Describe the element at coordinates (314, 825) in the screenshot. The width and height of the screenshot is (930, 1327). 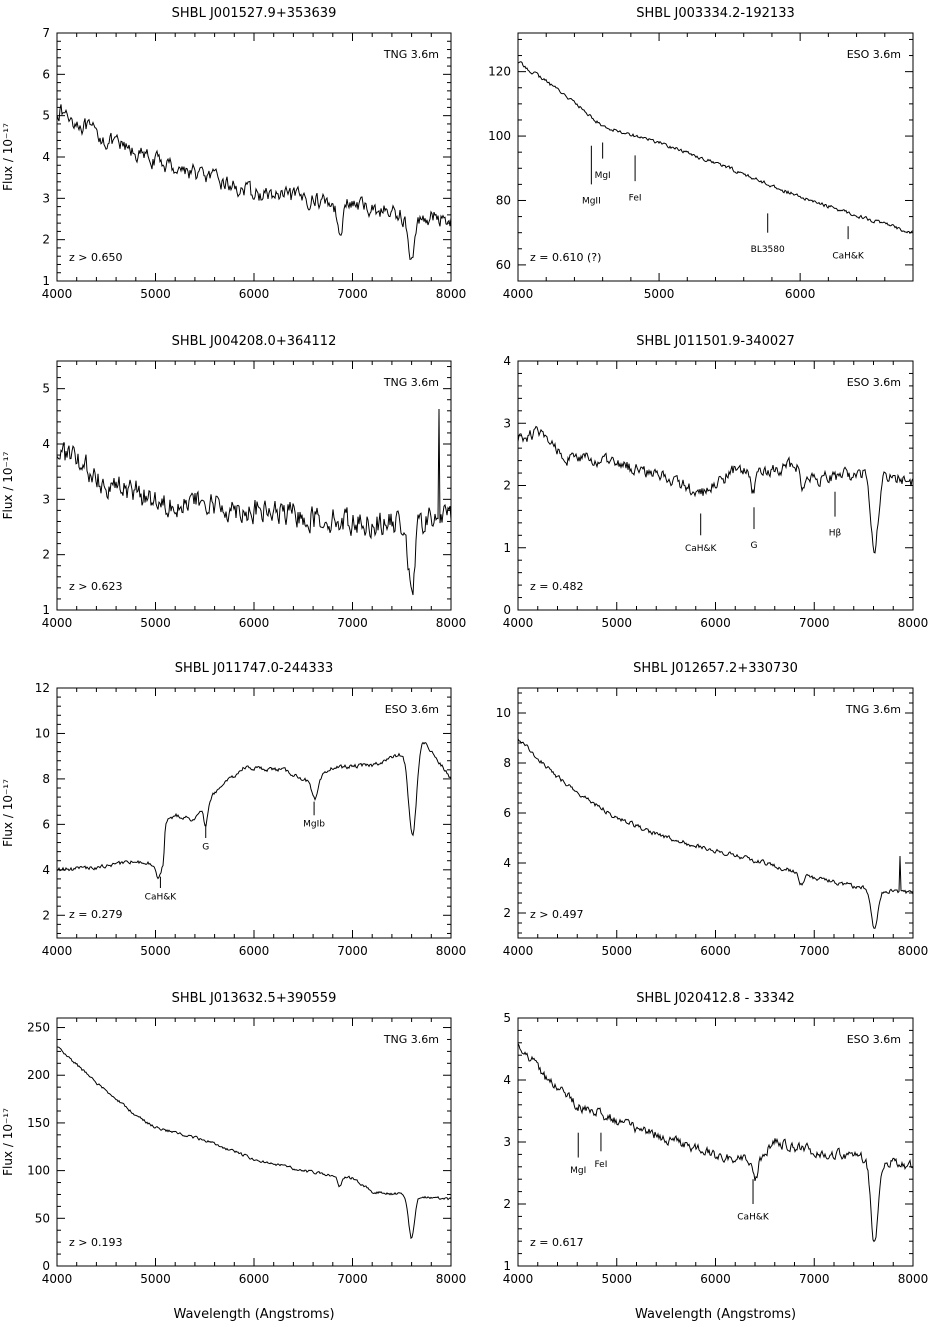
I see `line-marker-label: MgIb` at that location.